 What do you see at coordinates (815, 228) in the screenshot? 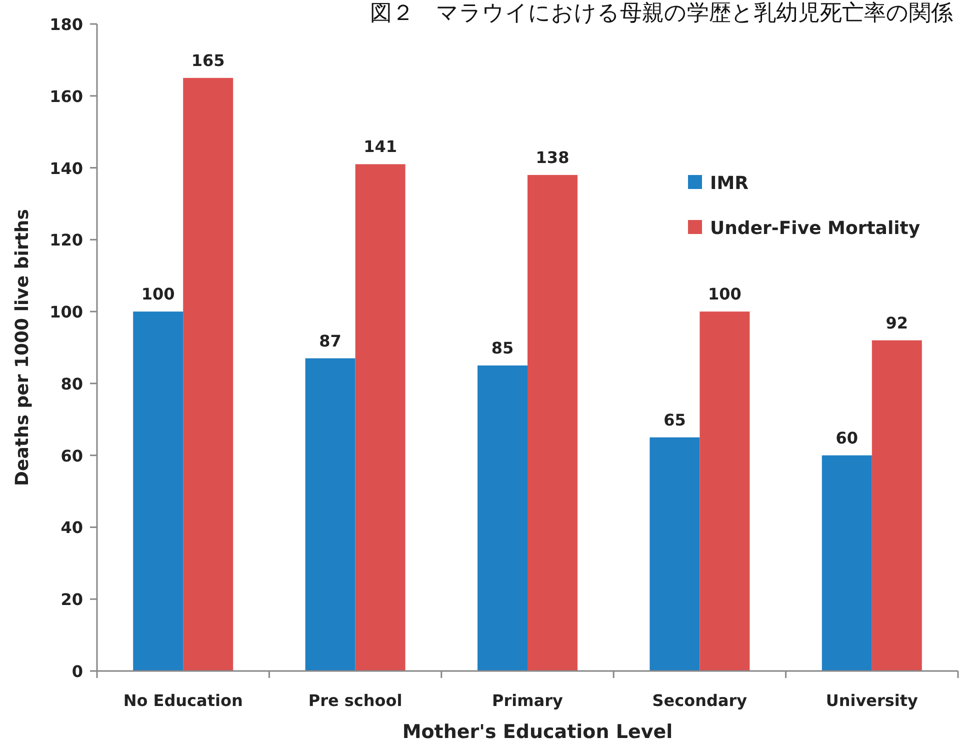
I see `legend-label: Under-Five Mortality` at bounding box center [815, 228].